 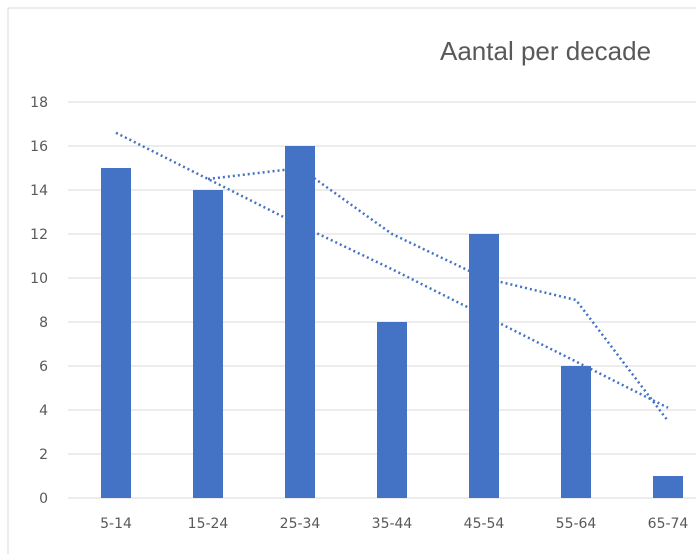 What do you see at coordinates (484, 524) in the screenshot?
I see `x-tick-label: 45-54` at bounding box center [484, 524].